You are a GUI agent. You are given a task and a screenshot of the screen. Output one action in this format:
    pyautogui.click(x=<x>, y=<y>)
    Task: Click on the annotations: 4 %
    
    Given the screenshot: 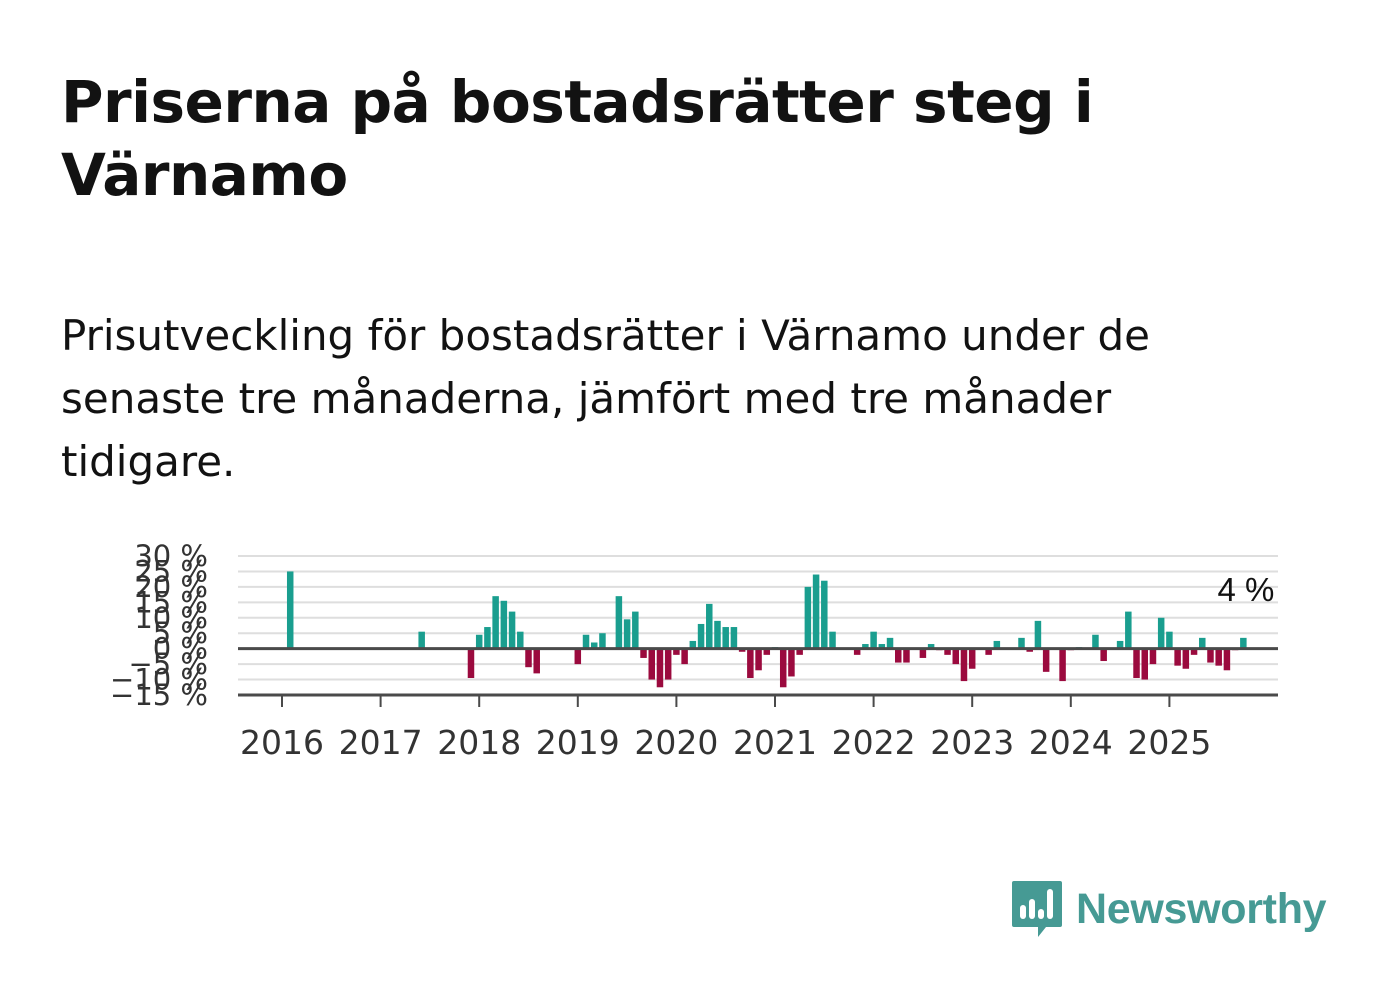 What is the action you would take?
    pyautogui.click(x=1245, y=589)
    